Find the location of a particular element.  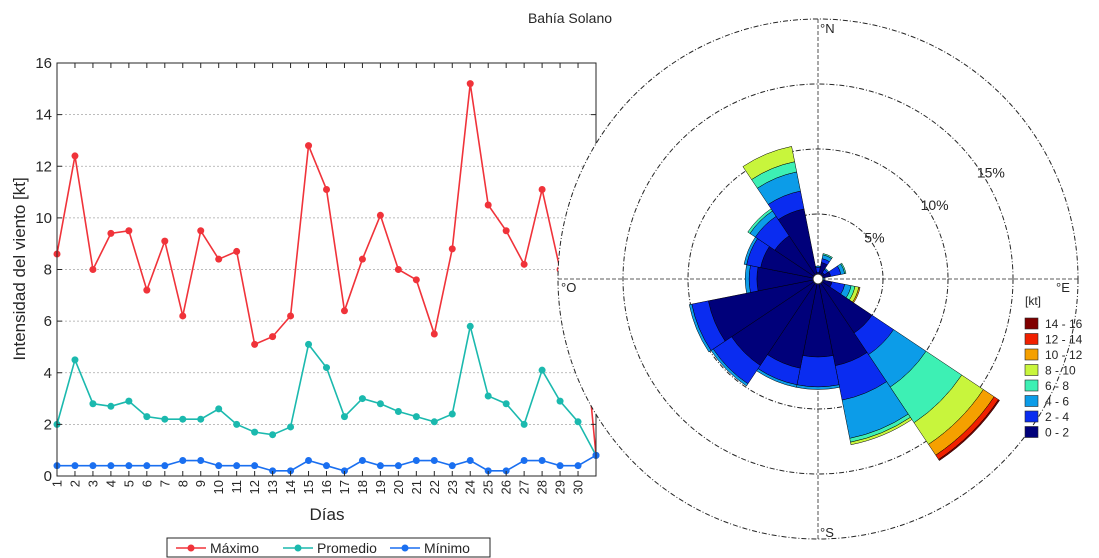

y-tick-label: 6 is located at coordinates (48, 321).